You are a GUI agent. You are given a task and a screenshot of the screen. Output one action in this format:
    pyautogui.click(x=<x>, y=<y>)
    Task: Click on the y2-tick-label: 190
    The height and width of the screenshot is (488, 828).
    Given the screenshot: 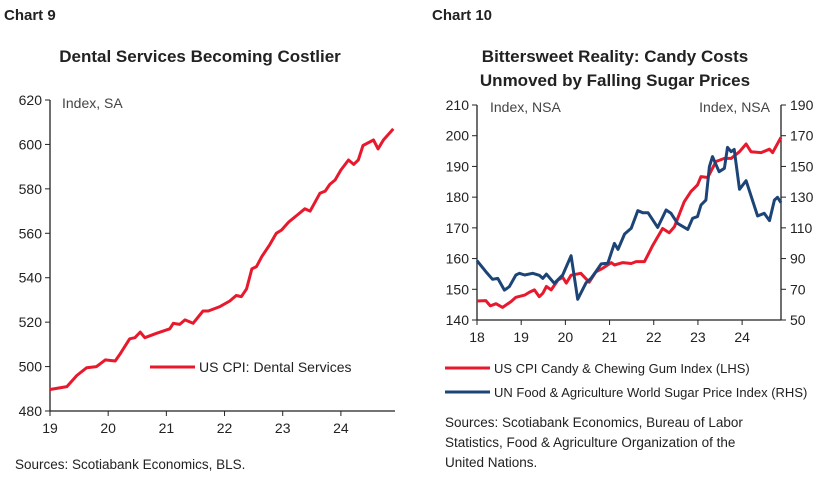 What is the action you would take?
    pyautogui.click(x=802, y=105)
    